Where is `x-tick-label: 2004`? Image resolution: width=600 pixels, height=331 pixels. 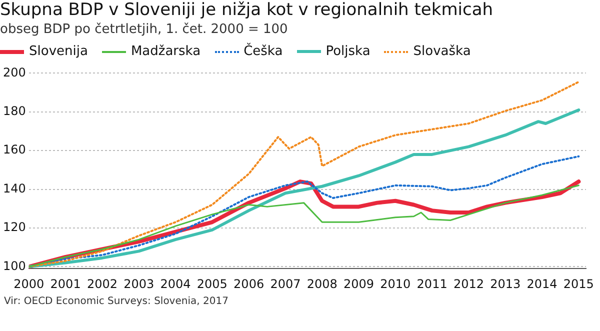 x-tick-label: 2004 is located at coordinates (175, 283).